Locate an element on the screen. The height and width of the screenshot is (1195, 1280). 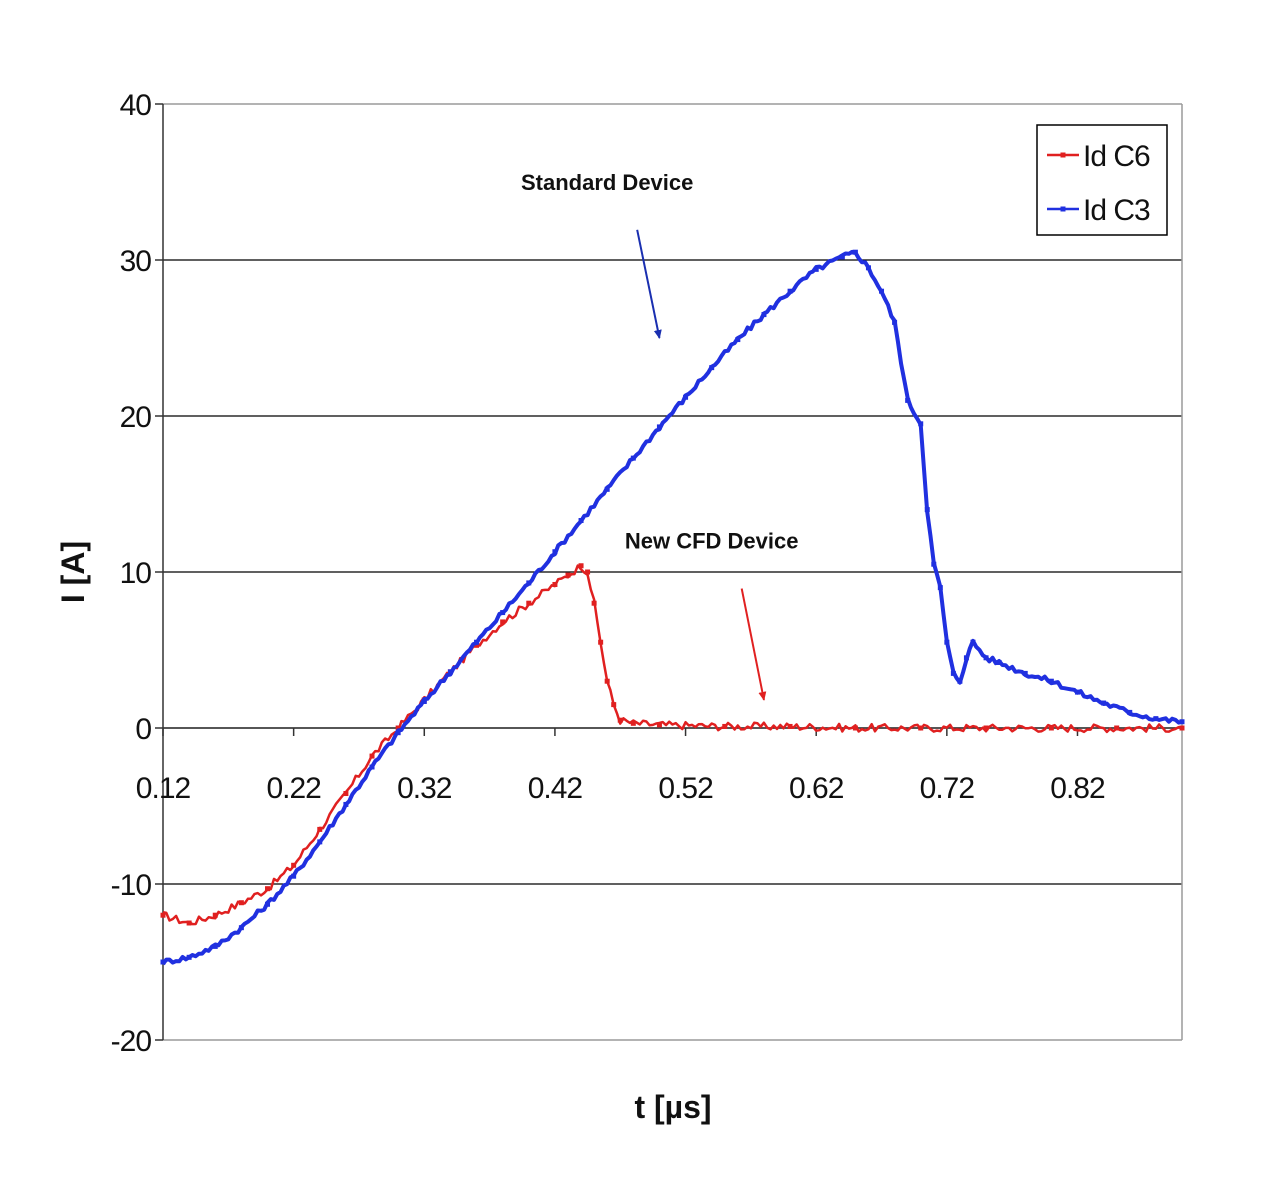
y-tick-label: 30 is located at coordinates (136, 261).